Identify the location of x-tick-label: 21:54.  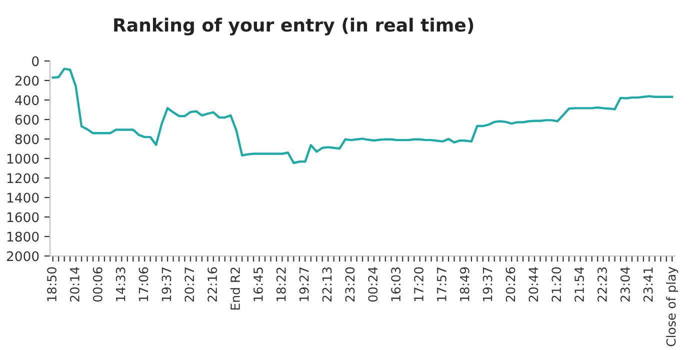
(579, 284).